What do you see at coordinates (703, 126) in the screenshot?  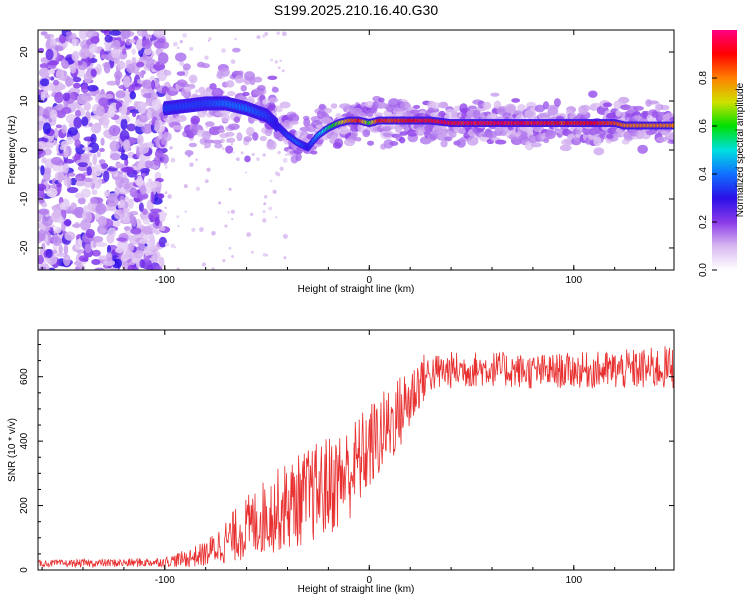 I see `colorbar-tick-label: 0.6` at bounding box center [703, 126].